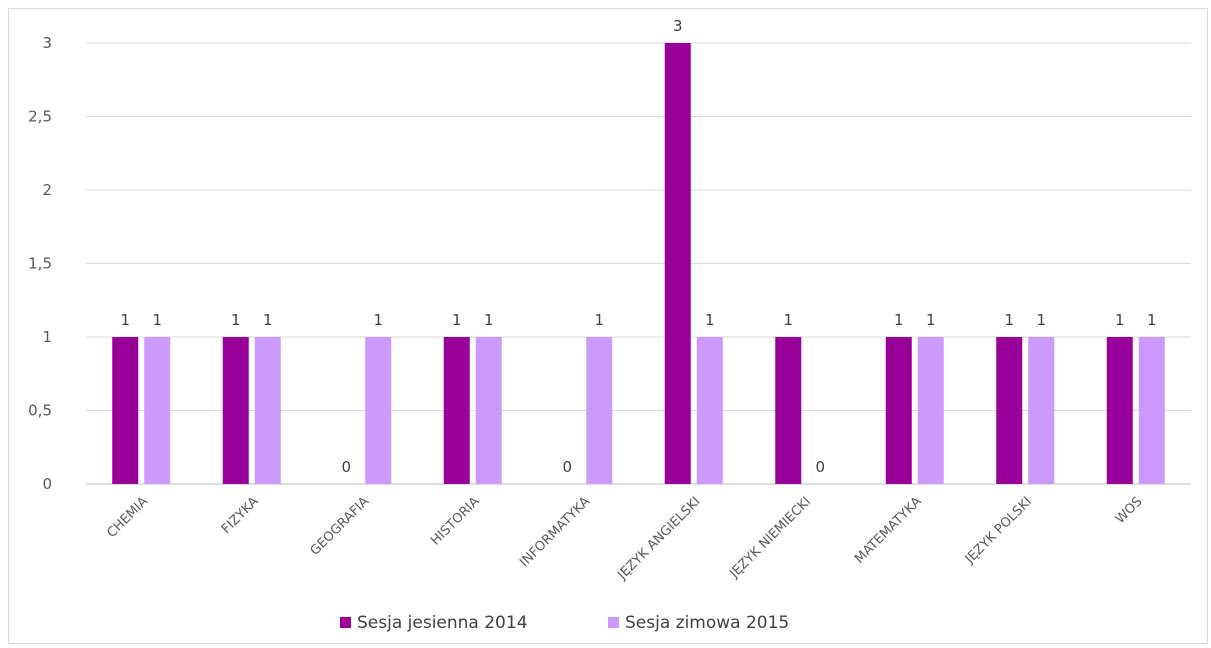 The height and width of the screenshot is (648, 1211). What do you see at coordinates (455, 521) in the screenshot?
I see `category-label: HISTORIA` at bounding box center [455, 521].